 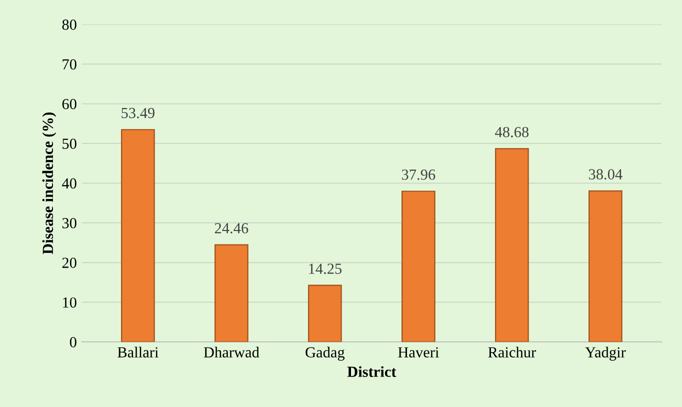 What do you see at coordinates (69, 104) in the screenshot?
I see `y-tick-label: 60` at bounding box center [69, 104].